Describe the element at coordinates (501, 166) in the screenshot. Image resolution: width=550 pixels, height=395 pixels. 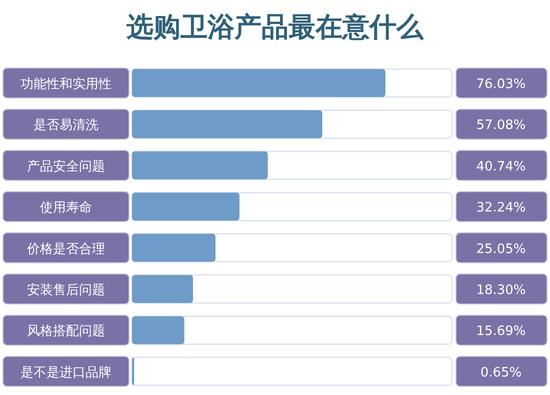
I see `data-label: 40.74%` at that location.